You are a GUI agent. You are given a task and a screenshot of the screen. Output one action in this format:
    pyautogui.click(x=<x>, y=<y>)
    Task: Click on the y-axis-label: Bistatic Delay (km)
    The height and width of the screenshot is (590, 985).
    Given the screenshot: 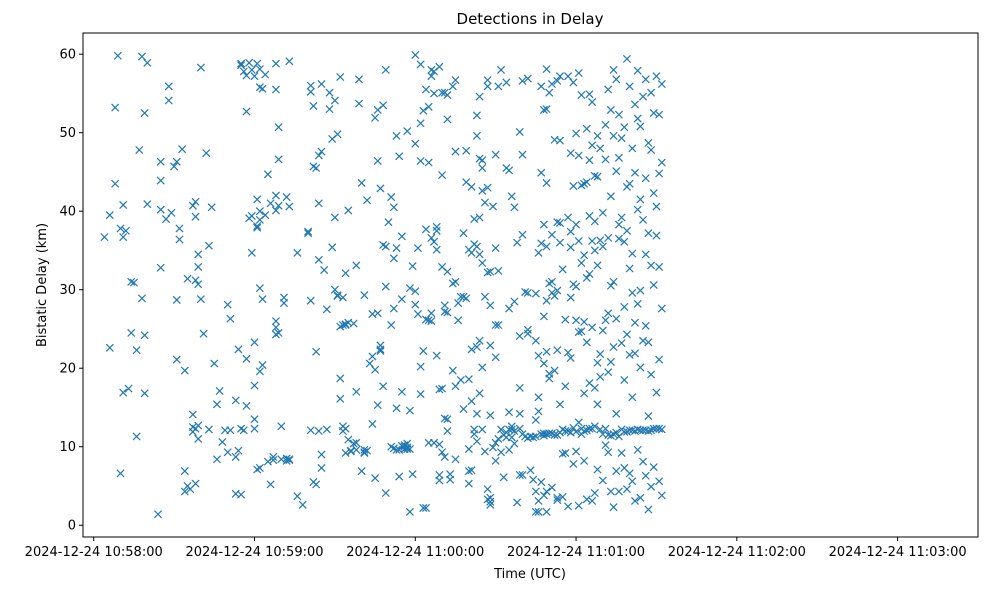 What is the action you would take?
    pyautogui.click(x=42, y=285)
    